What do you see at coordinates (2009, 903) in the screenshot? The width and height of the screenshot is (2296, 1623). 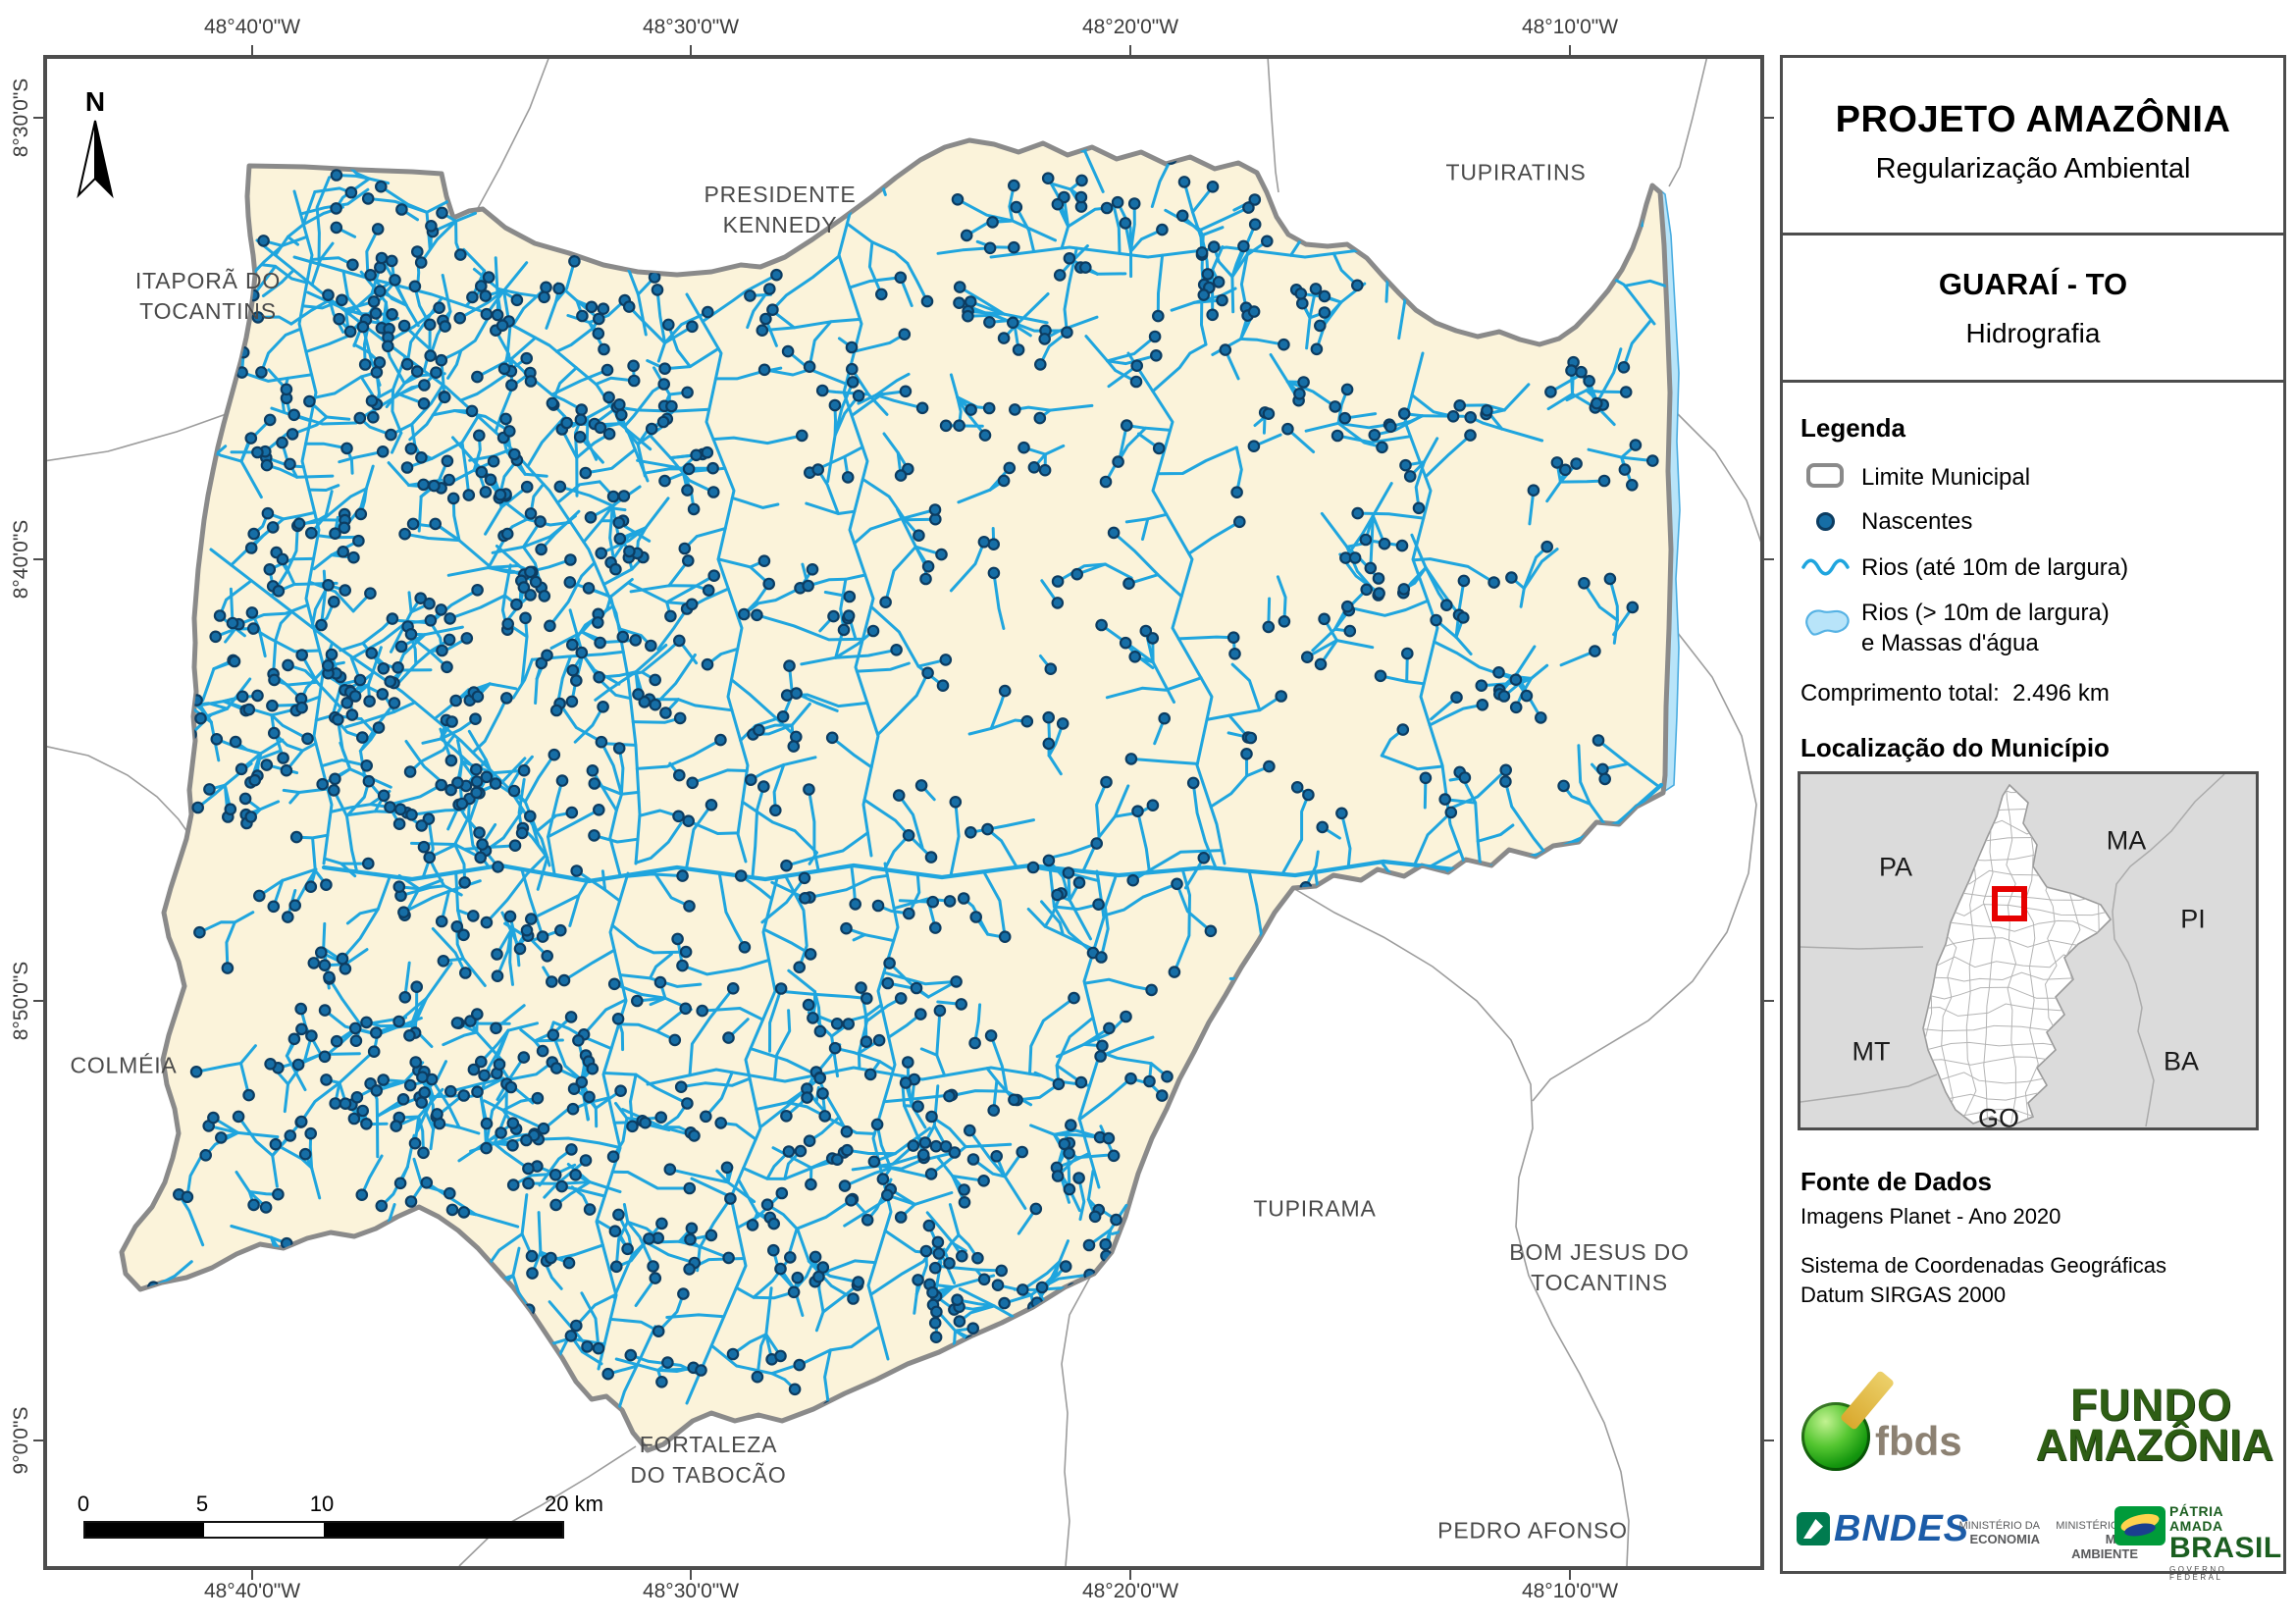 I see `municipality-locator-highlight` at bounding box center [2009, 903].